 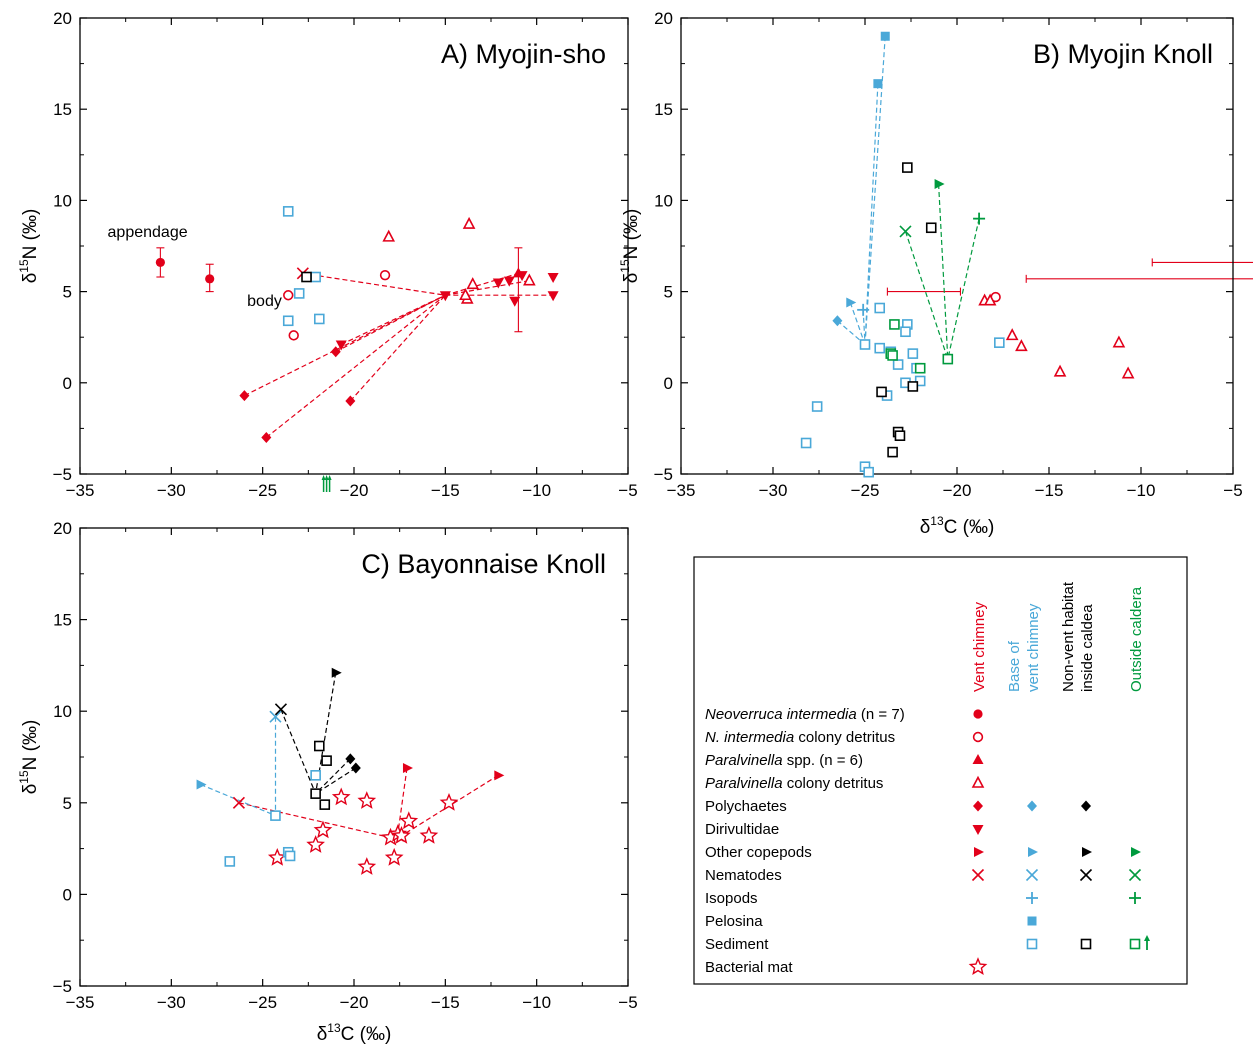 What do you see at coordinates (881, 714) in the screenshot?
I see `legend-row-label-part: (n = 7)` at bounding box center [881, 714].